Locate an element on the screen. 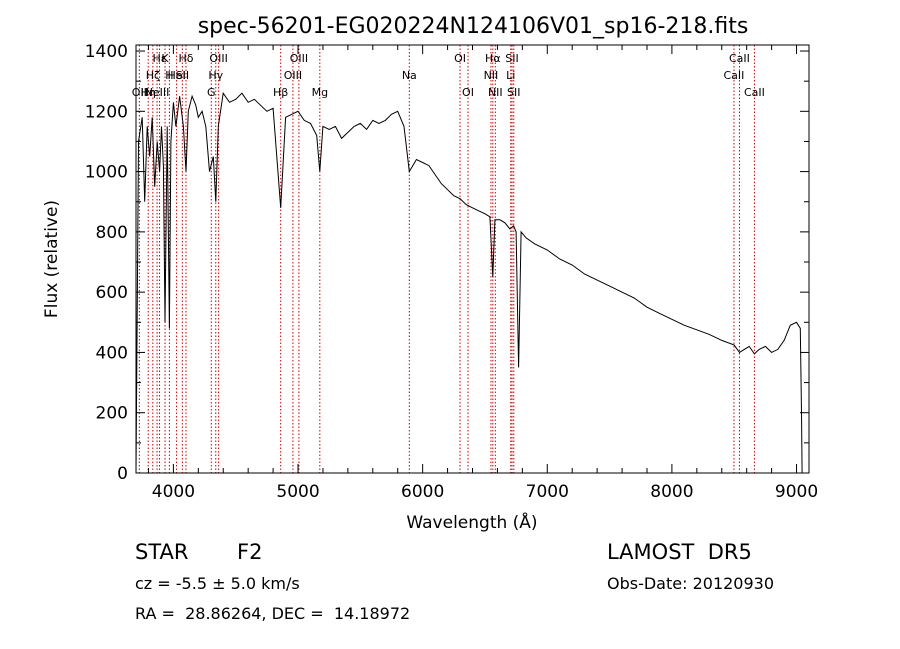 The width and height of the screenshot is (900, 649). line-label: Hε is located at coordinates (159, 58).